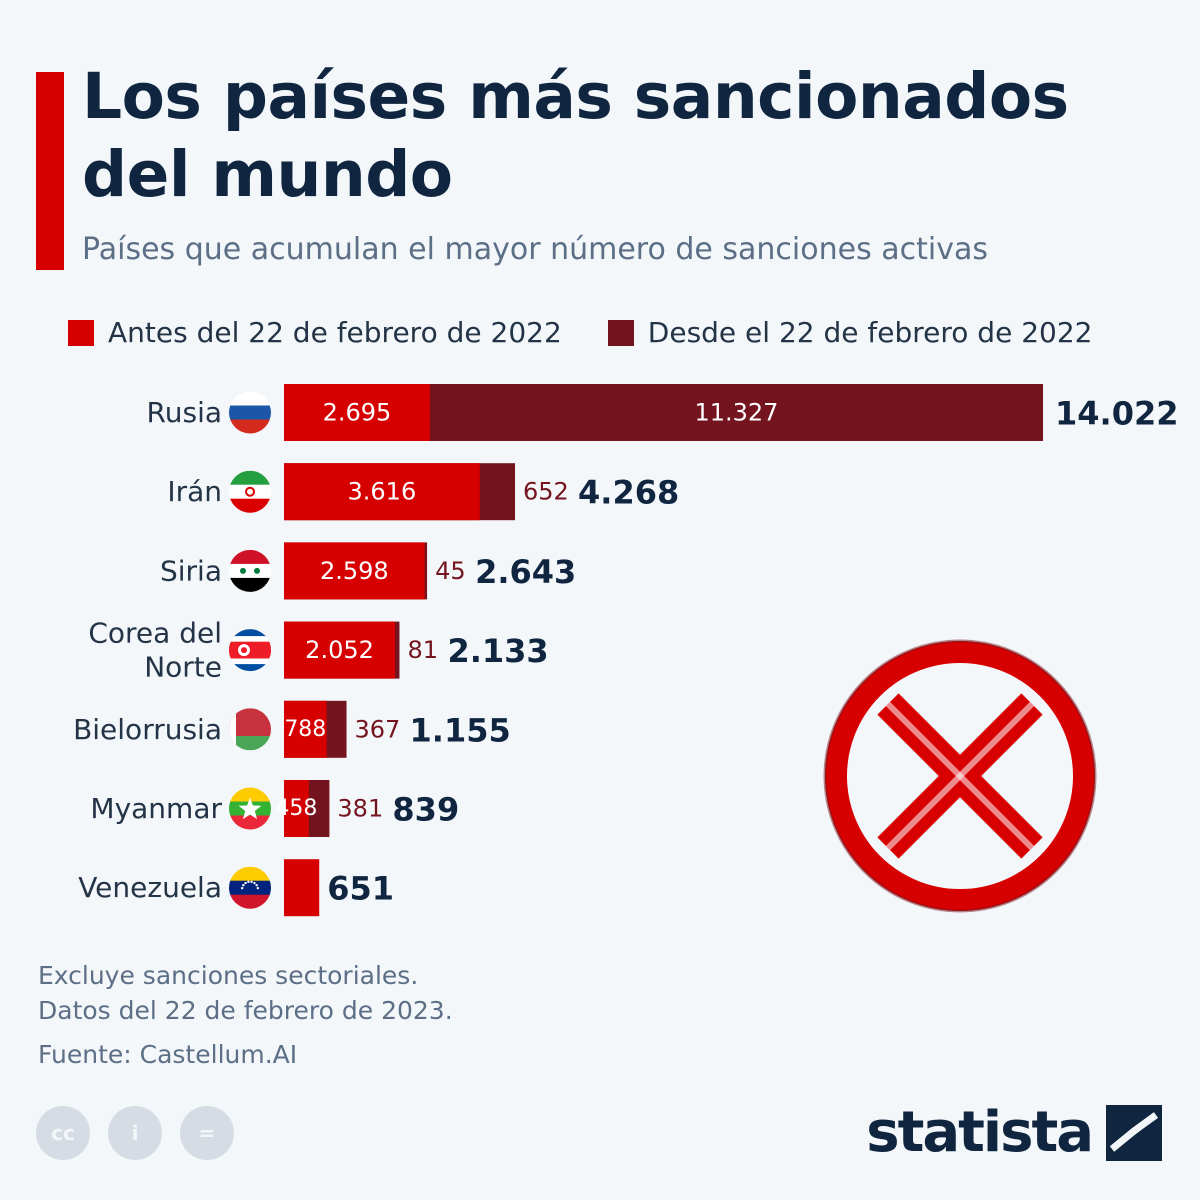  What do you see at coordinates (250, 808) in the screenshot?
I see `myanmar-flag-icon` at bounding box center [250, 808].